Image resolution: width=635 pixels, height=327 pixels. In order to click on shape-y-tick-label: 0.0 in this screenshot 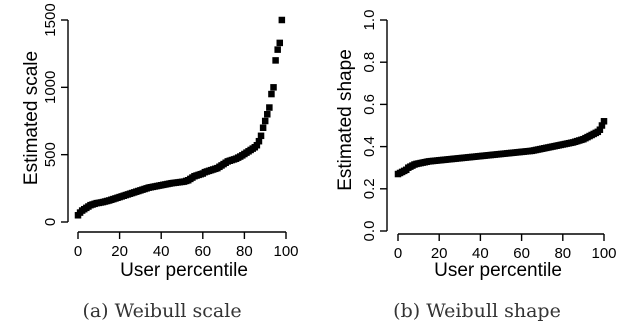, I will do `click(369, 231)`.